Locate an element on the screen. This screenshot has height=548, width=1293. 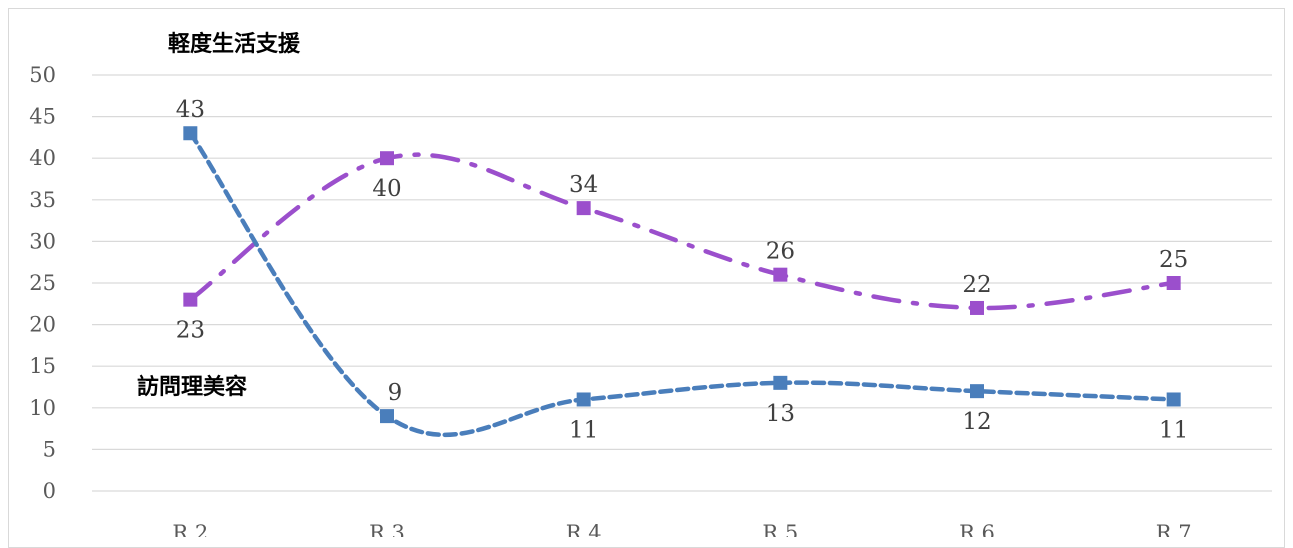
x-tick-label: R.3 is located at coordinates (387, 529).